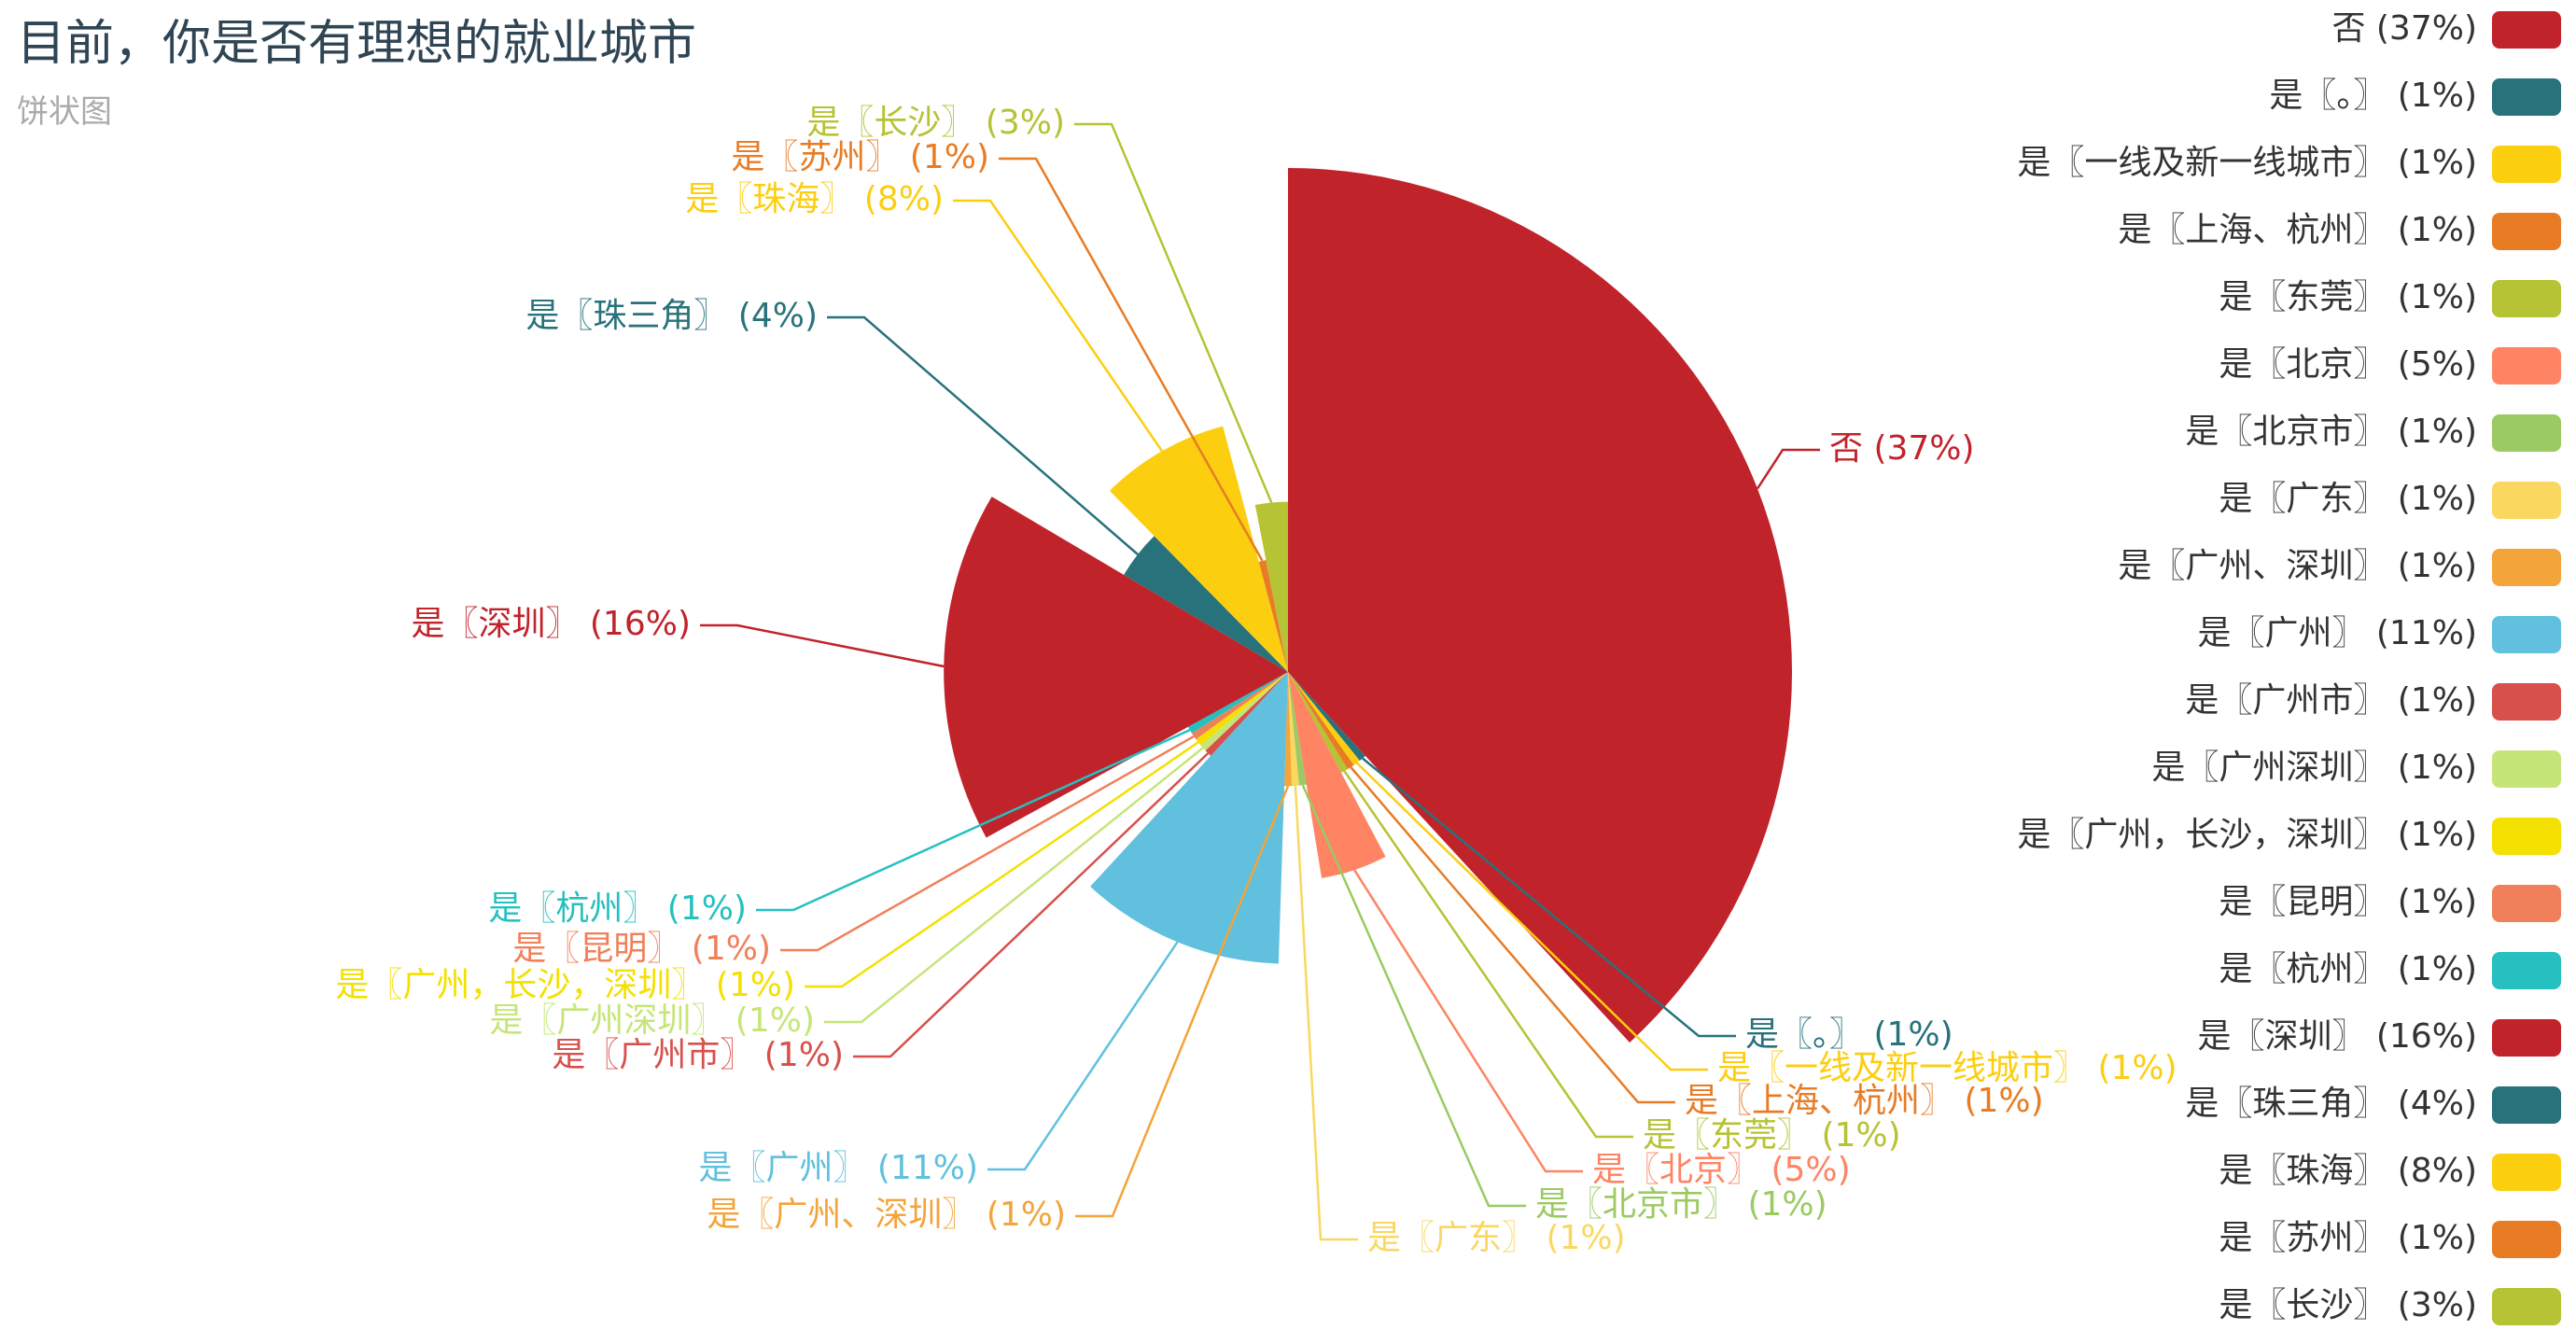 The image size is (2576, 1344). I want to click on legend-item: 是〖北京市〗 (1%), so click(2373, 432).